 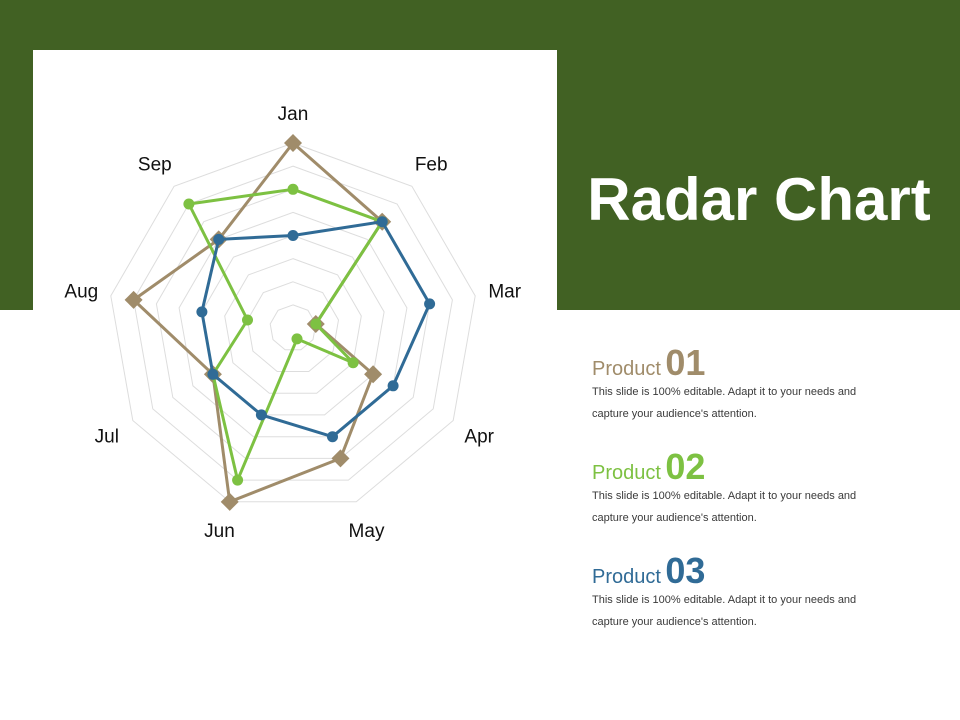 I want to click on legend-heading: Product 02, so click(x=752, y=467).